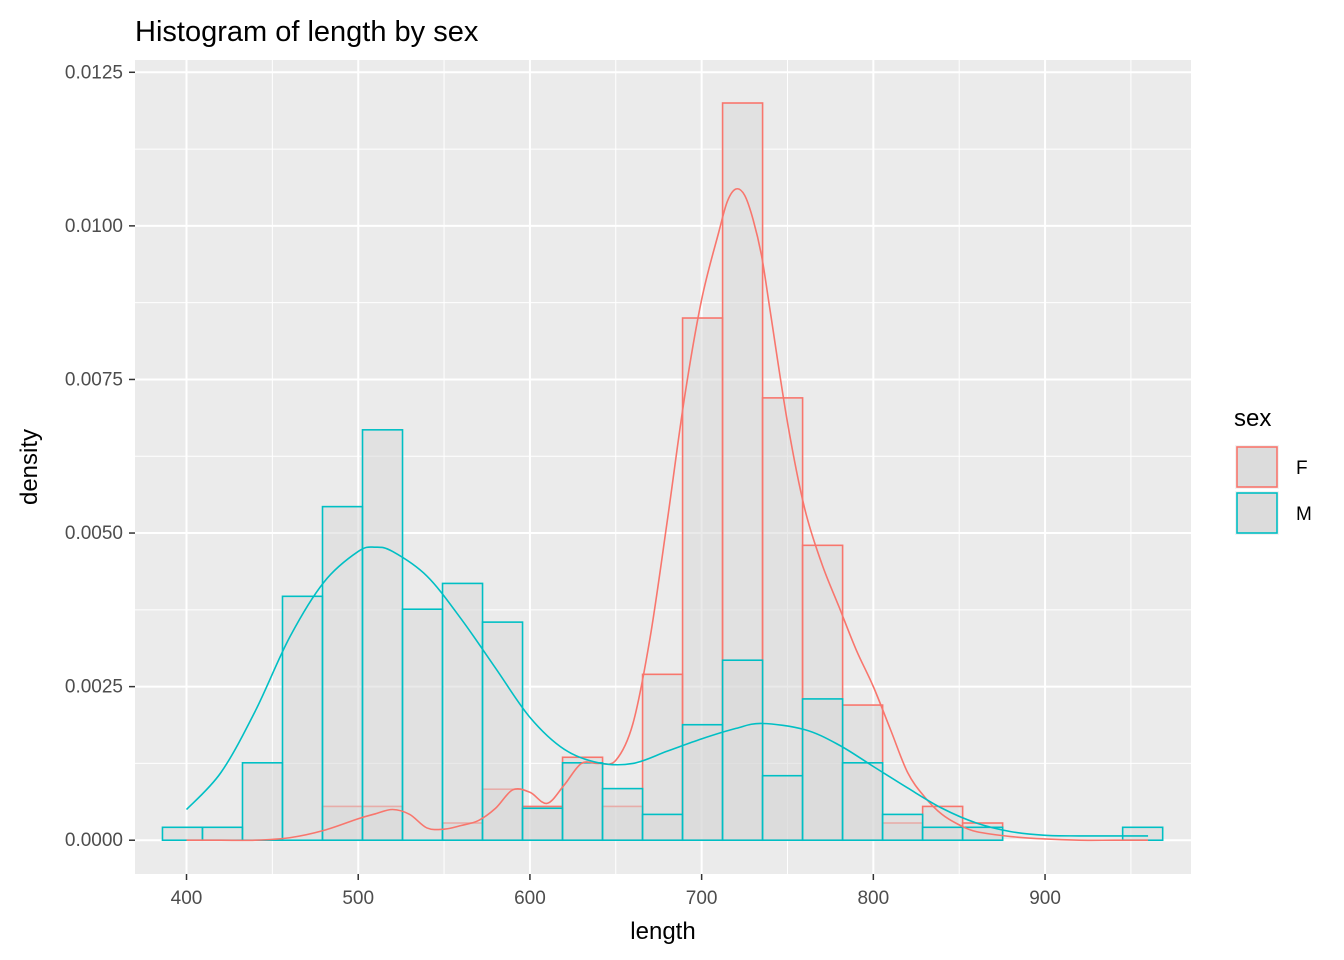 This screenshot has width=1344, height=960. I want to click on x-tick-label: 500, so click(358, 898).